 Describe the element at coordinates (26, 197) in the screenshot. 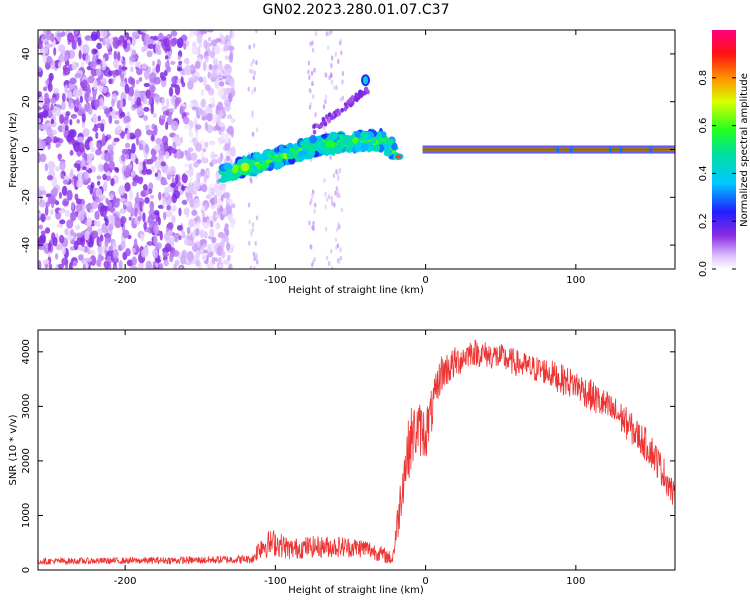

I see `spectrogram-y-tick-label: -20` at that location.